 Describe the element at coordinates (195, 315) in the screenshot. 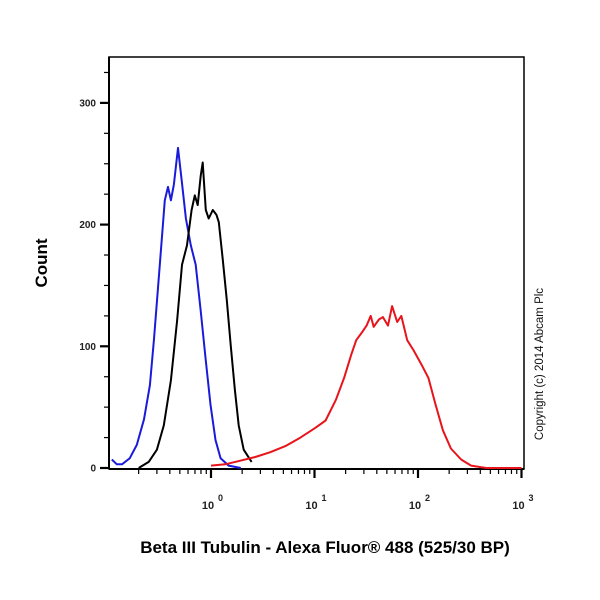

I see `series-black-line` at that location.